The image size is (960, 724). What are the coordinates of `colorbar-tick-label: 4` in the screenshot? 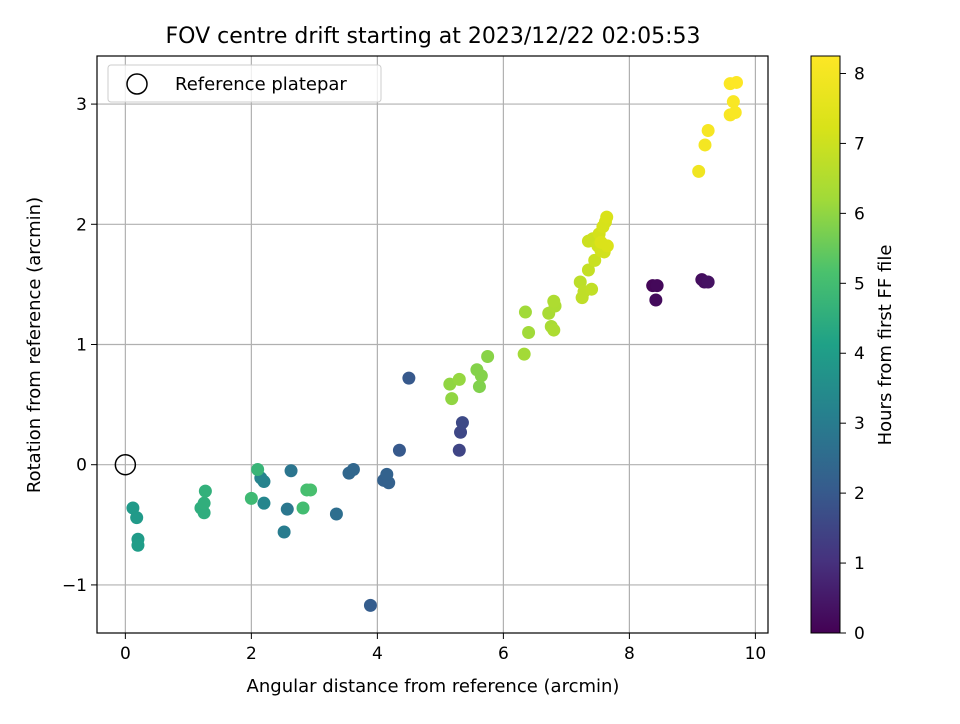 It's located at (859, 354).